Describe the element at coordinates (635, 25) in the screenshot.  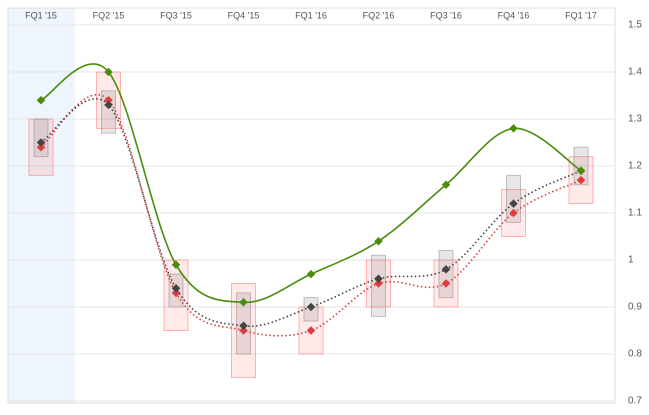
I see `y-tick-label: 1.5` at that location.